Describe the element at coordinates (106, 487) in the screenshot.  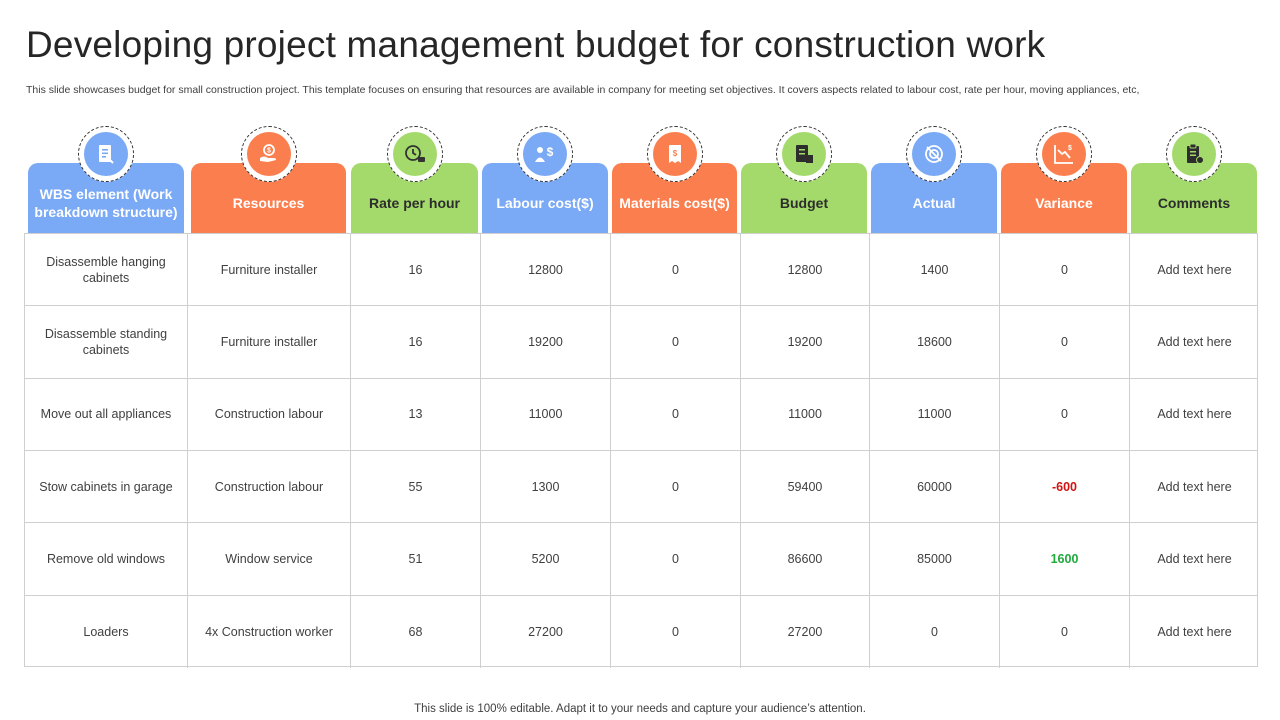
I see `table-cell: Stow cabinets in garage` at that location.